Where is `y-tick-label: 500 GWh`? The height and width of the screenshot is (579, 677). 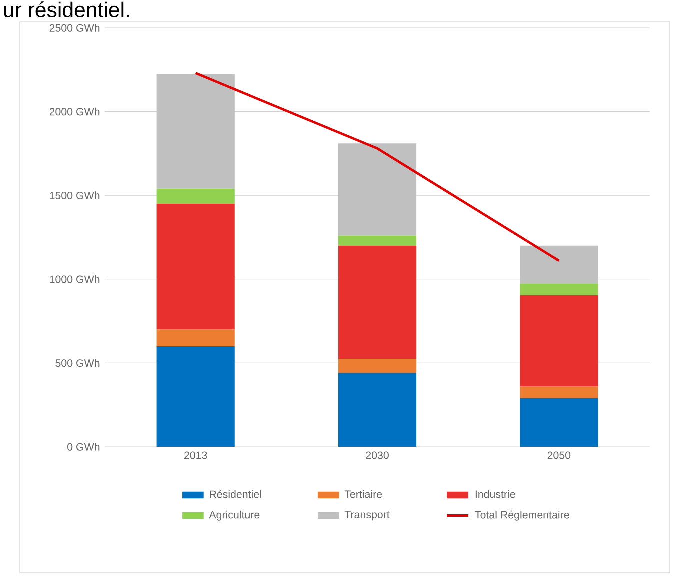 y-tick-label: 500 GWh is located at coordinates (78, 363).